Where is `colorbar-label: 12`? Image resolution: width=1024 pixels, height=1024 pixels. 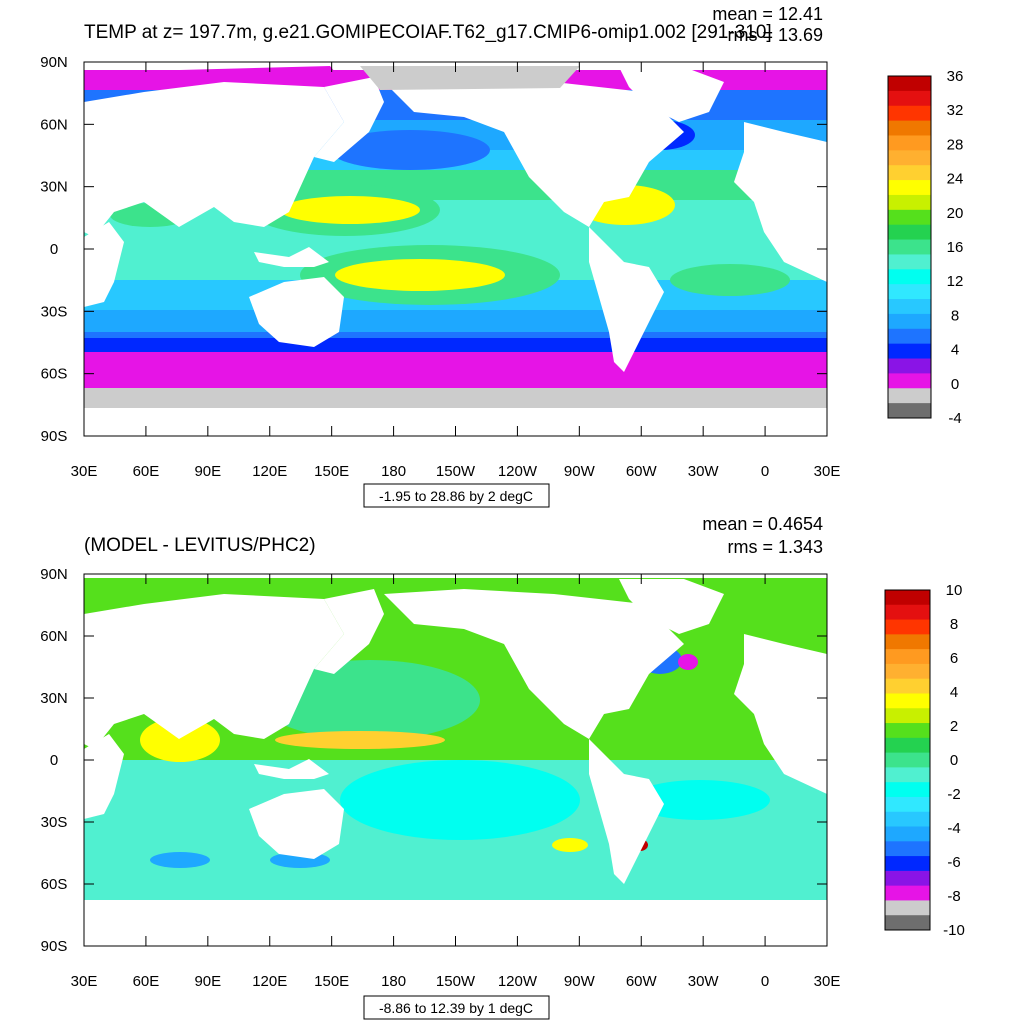
colorbar-label: 12 is located at coordinates (955, 281).